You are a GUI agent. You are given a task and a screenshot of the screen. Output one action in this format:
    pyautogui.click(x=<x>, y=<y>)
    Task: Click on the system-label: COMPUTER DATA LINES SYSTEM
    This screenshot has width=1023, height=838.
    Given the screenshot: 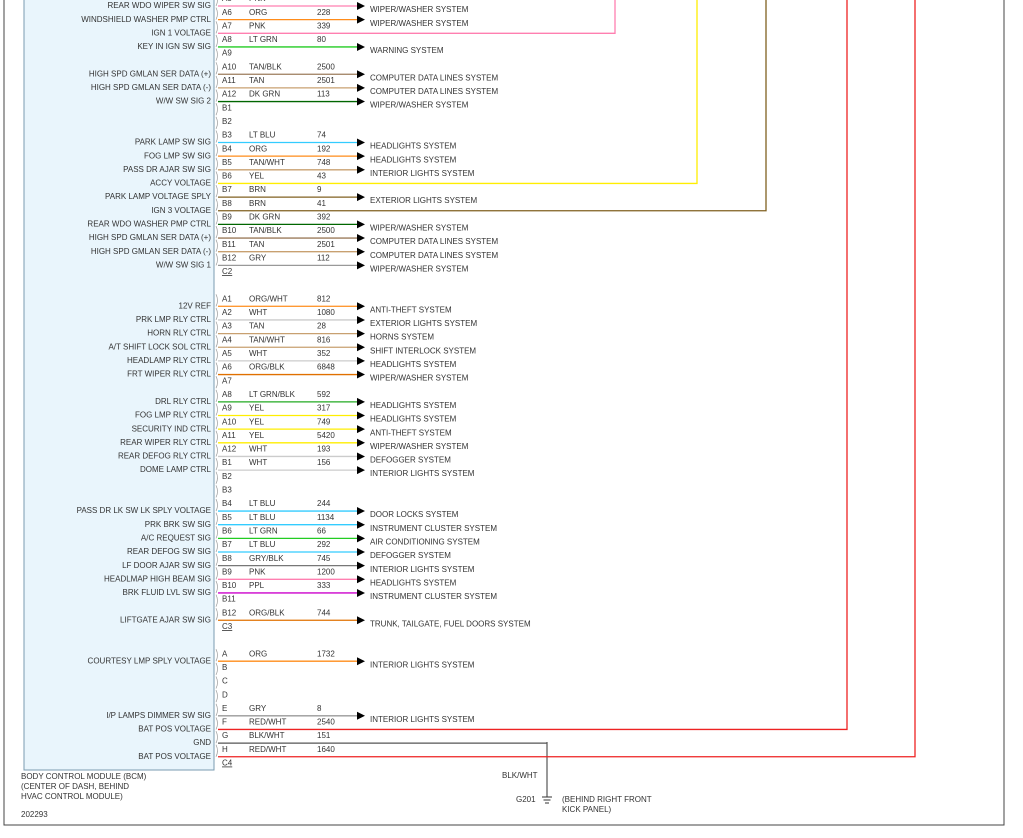 What is the action you would take?
    pyautogui.click(x=434, y=91)
    